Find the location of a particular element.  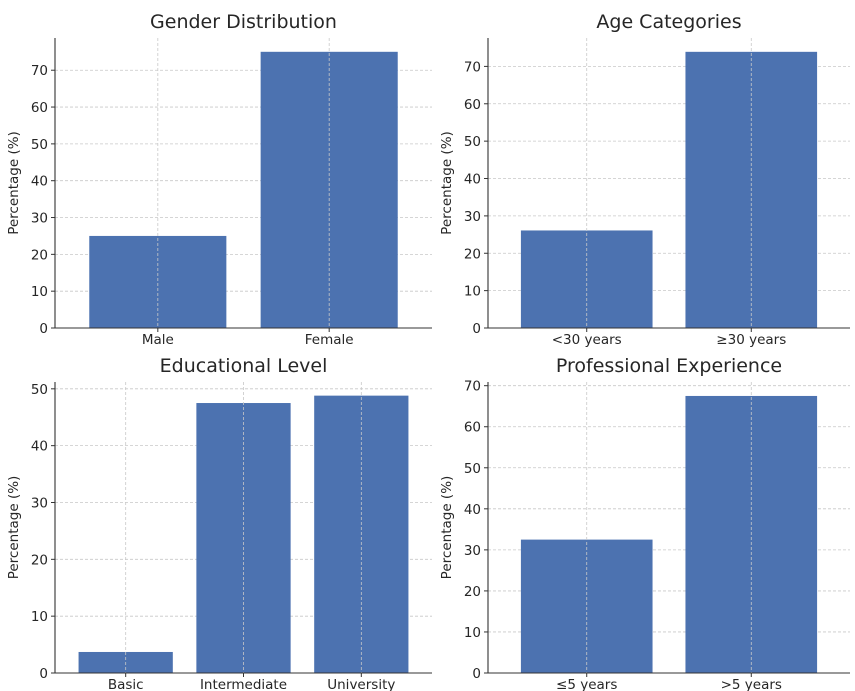

chart-title: Professional Experience is located at coordinates (669, 366).